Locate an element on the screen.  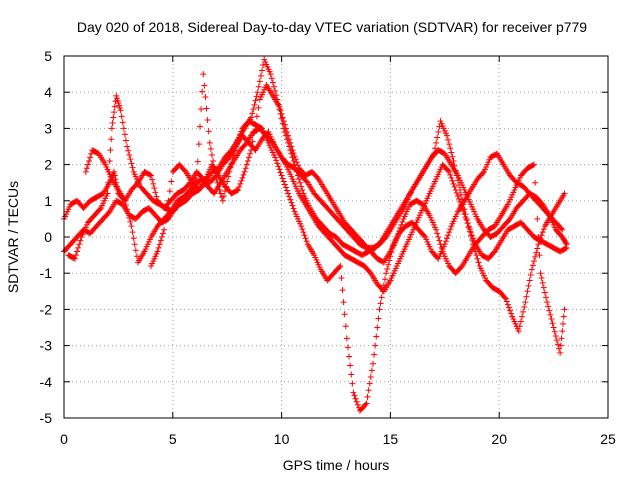
x-tick-label: 20 is located at coordinates (499, 439).